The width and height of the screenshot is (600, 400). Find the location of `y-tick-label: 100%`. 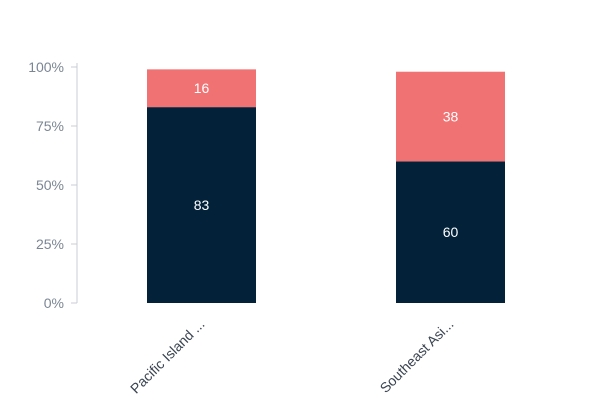

y-tick-label: 100% is located at coordinates (46, 67).